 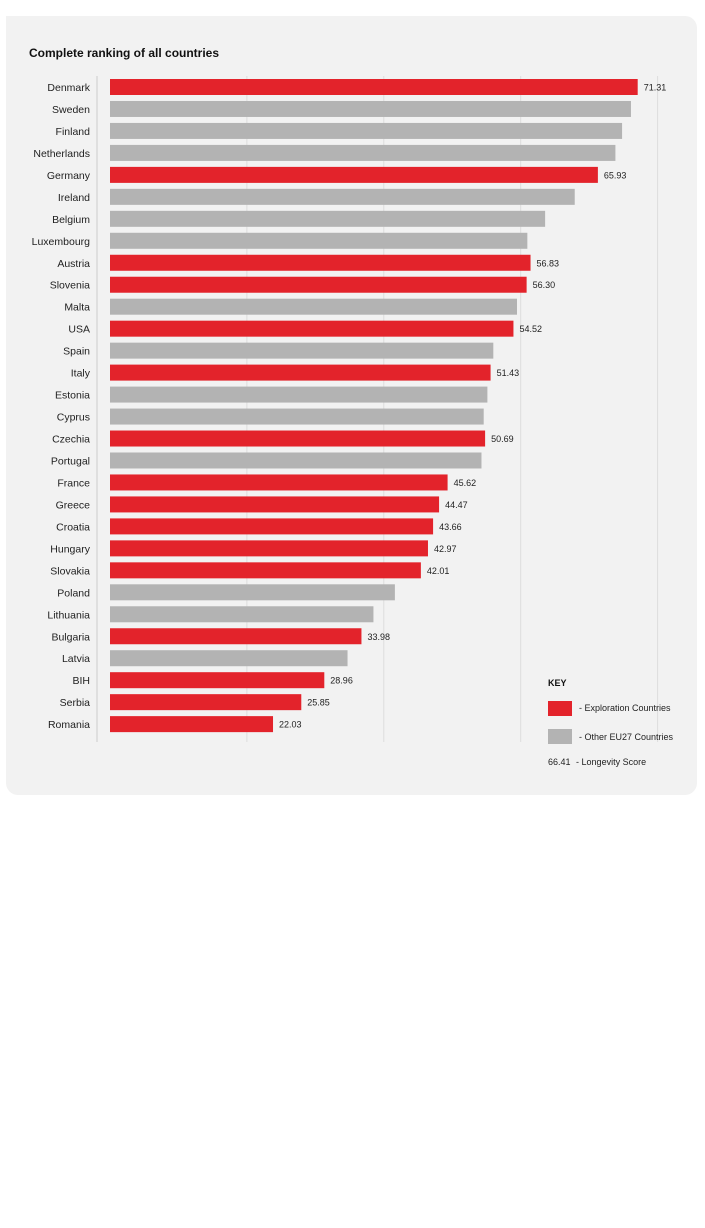 What do you see at coordinates (69, 725) in the screenshot?
I see `category-label: Romania` at bounding box center [69, 725].